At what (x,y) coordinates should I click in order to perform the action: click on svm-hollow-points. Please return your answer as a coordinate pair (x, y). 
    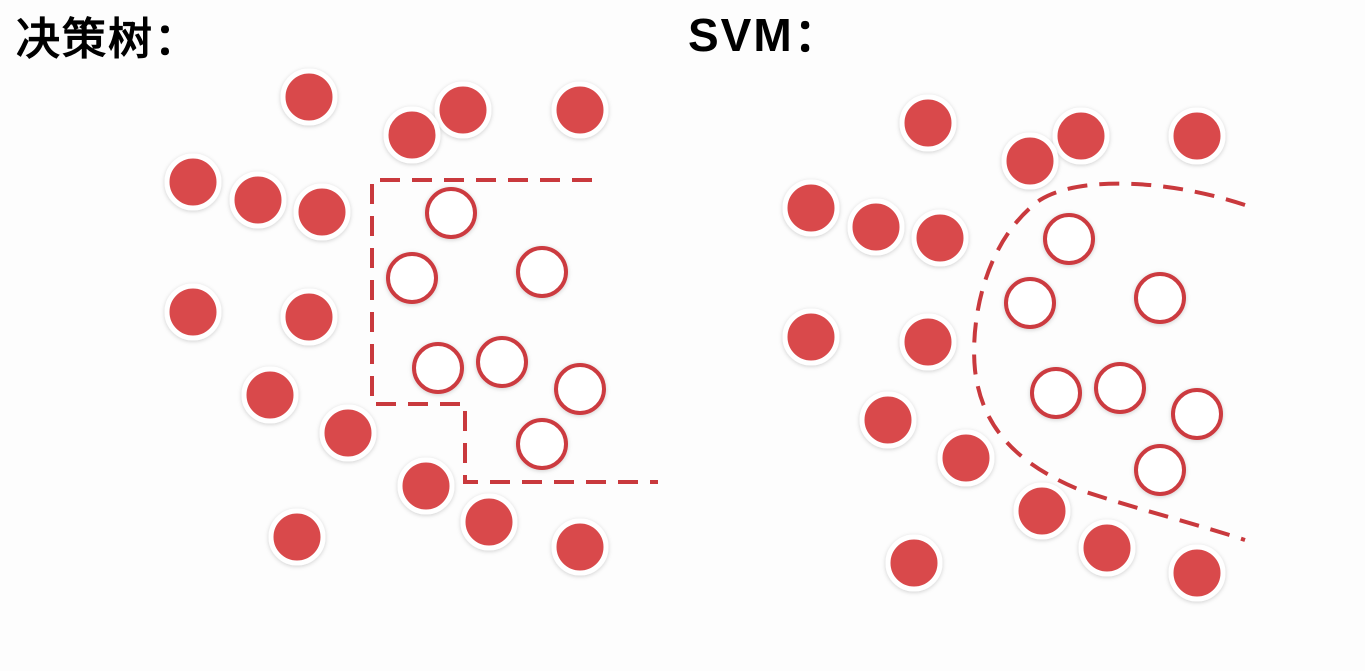
    Looking at the image, I should click on (1113, 354).